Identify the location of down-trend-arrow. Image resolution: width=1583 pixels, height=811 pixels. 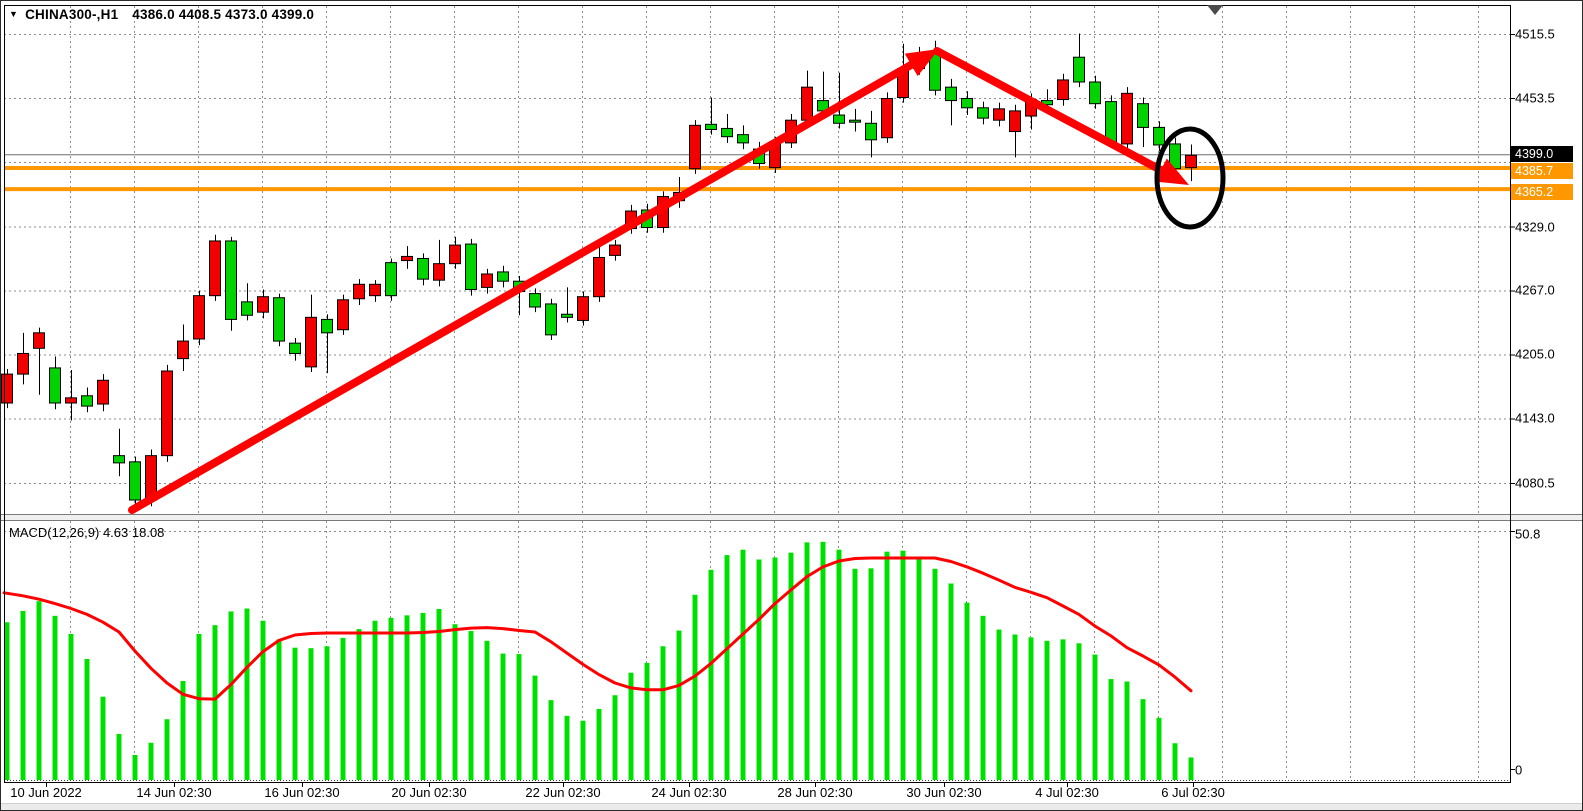
(1061, 116).